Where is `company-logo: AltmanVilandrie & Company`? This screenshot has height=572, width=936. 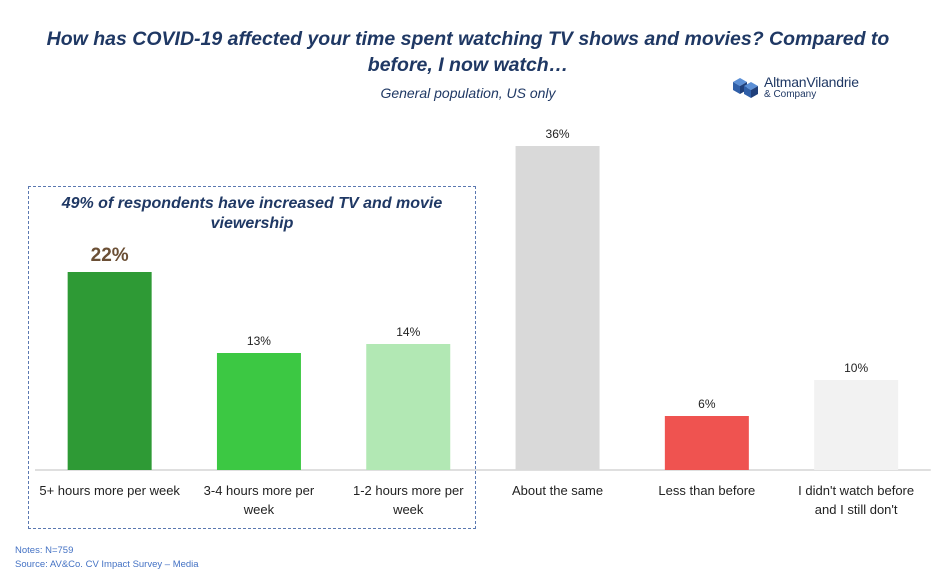 company-logo: AltmanVilandrie & Company is located at coordinates (811, 88).